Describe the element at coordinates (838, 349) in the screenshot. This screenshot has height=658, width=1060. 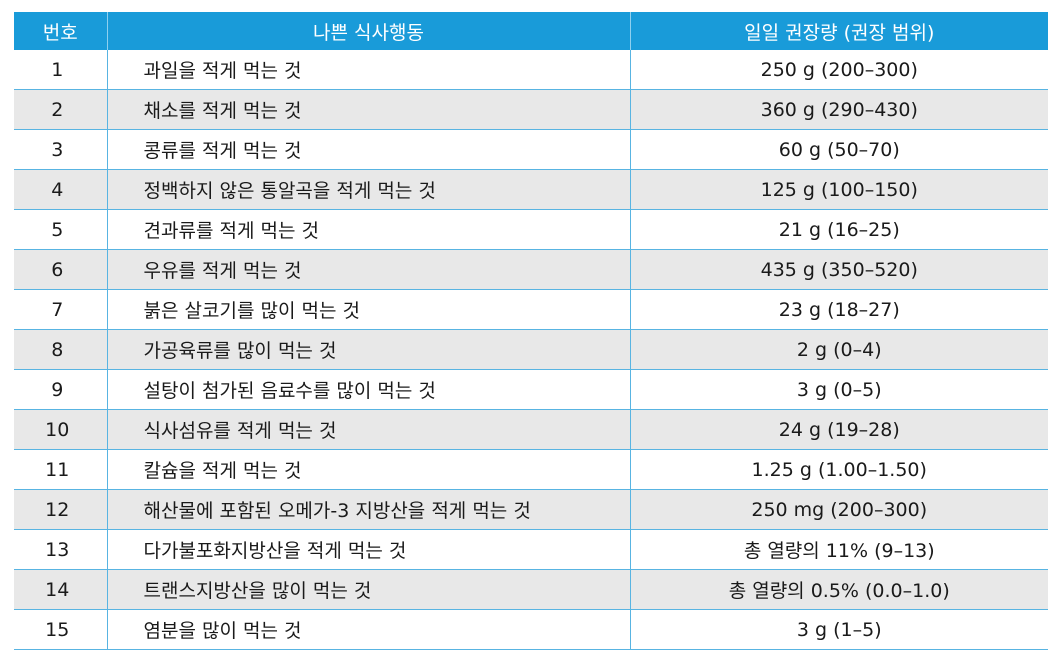
I see `row-recommendation: 2 g (0–4)` at that location.